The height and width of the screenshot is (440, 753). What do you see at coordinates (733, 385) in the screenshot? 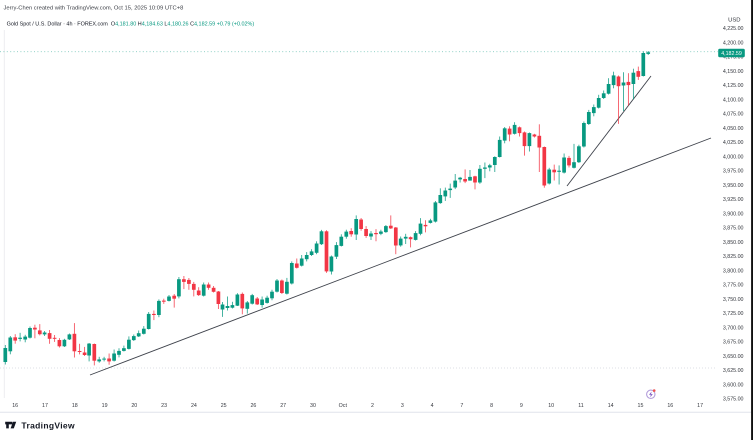
I see `svg-text: 3,600.00` at bounding box center [733, 385].